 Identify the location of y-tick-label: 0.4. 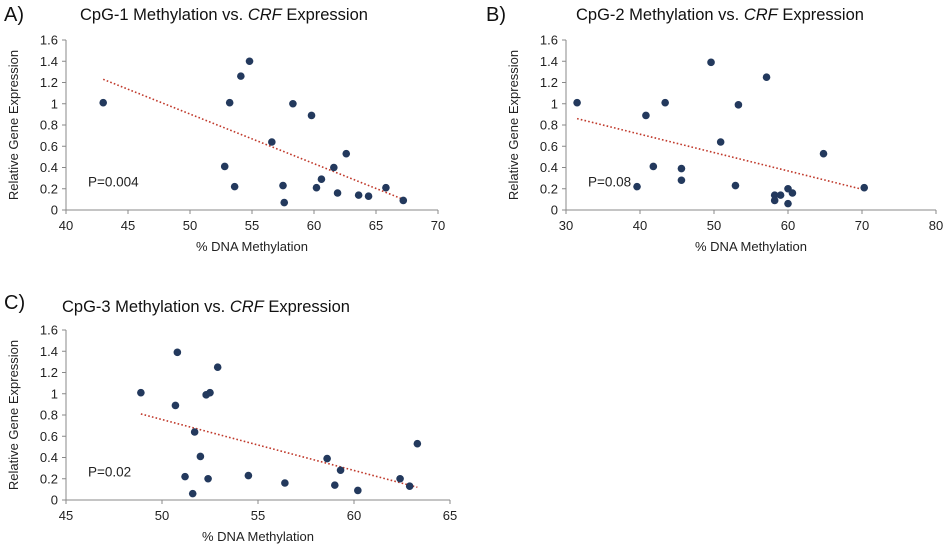
(49, 167).